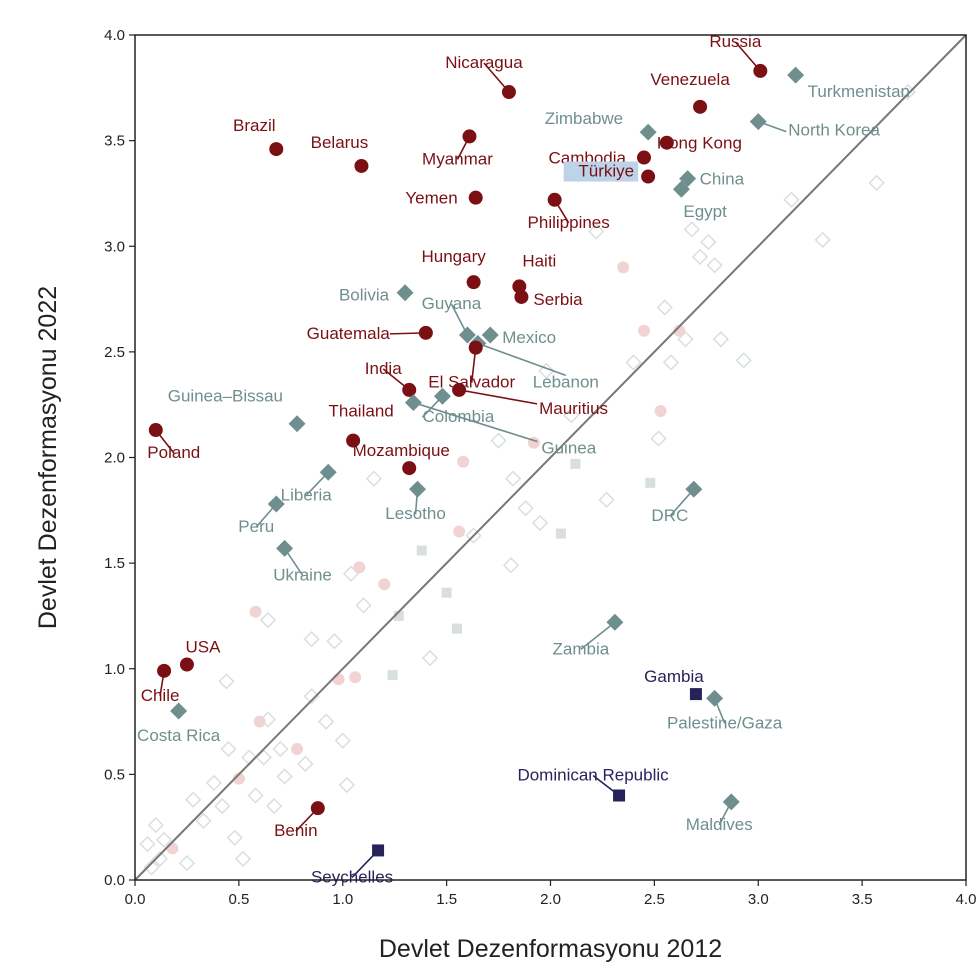  What do you see at coordinates (508, 92) in the screenshot?
I see `point-nicaragua` at bounding box center [508, 92].